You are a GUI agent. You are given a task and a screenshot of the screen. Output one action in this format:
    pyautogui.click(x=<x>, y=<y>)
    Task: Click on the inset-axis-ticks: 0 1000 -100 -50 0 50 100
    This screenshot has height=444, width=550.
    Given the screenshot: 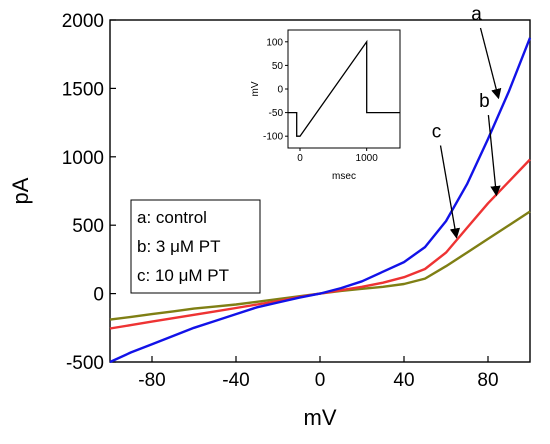 What is the action you would take?
    pyautogui.click(x=320, y=100)
    